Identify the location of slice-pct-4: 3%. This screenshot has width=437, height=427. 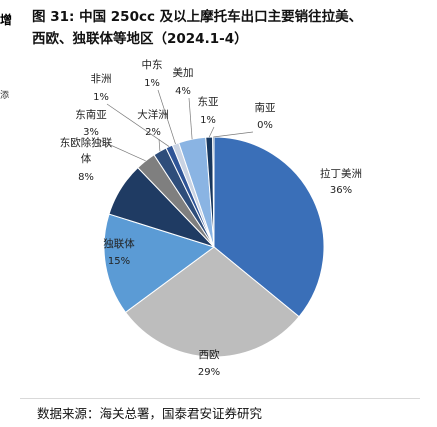
(91, 132).